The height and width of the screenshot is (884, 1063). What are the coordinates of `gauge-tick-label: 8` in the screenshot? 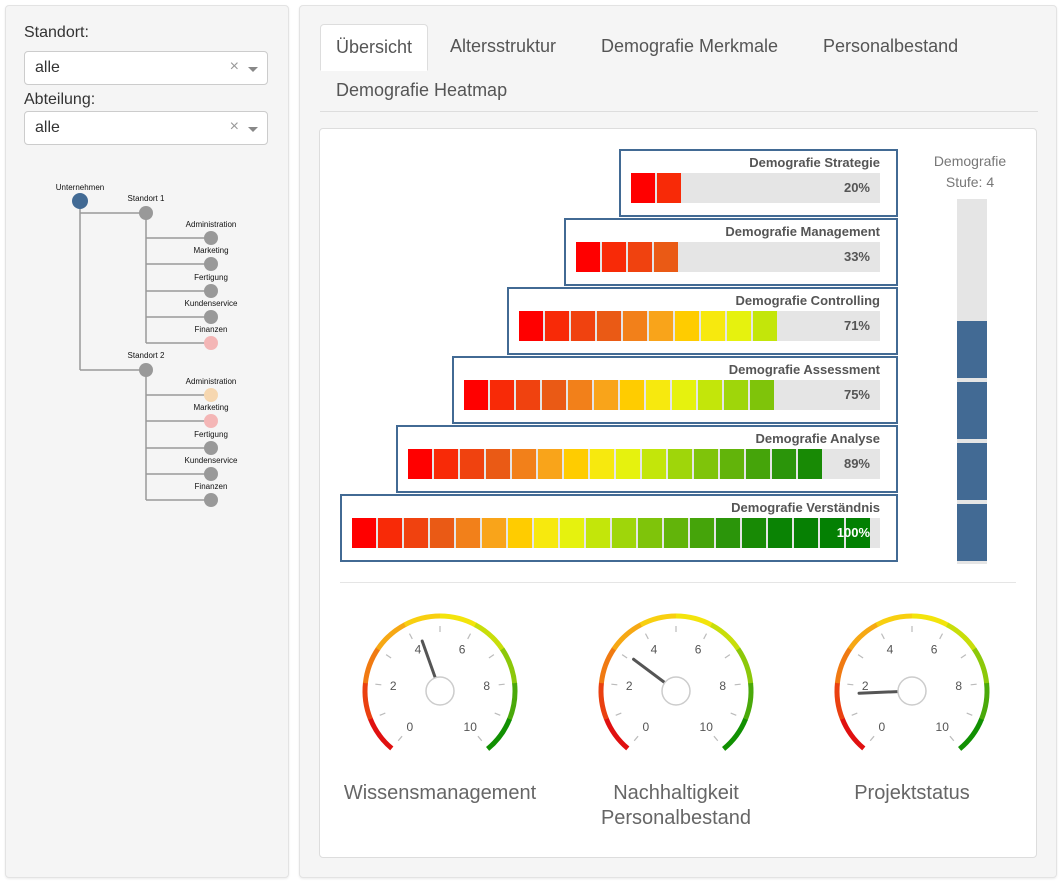 It's located at (722, 686).